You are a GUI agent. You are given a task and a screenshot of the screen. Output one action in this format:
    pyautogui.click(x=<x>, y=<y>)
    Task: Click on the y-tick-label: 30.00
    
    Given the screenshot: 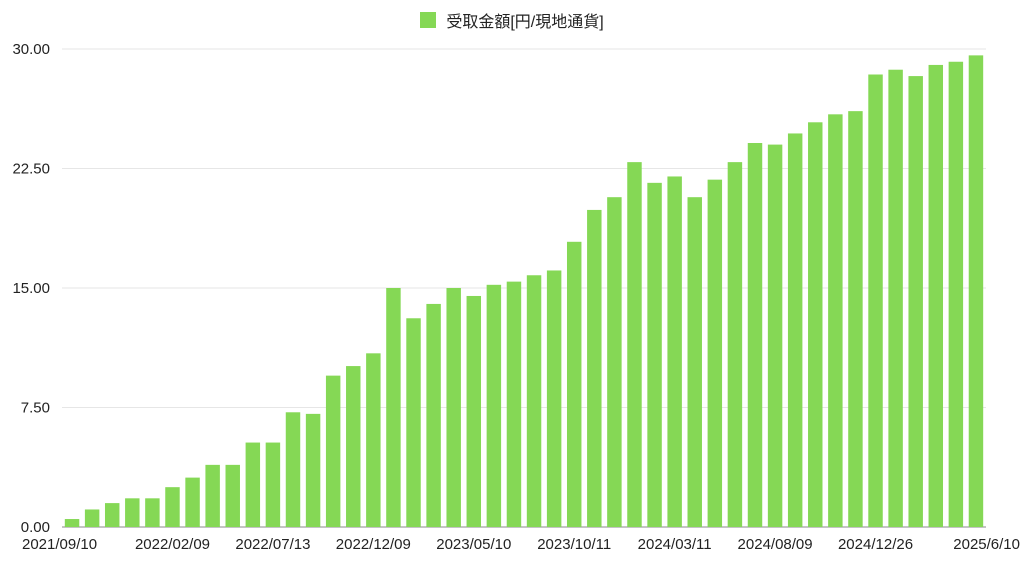 What is the action you would take?
    pyautogui.click(x=31, y=49)
    